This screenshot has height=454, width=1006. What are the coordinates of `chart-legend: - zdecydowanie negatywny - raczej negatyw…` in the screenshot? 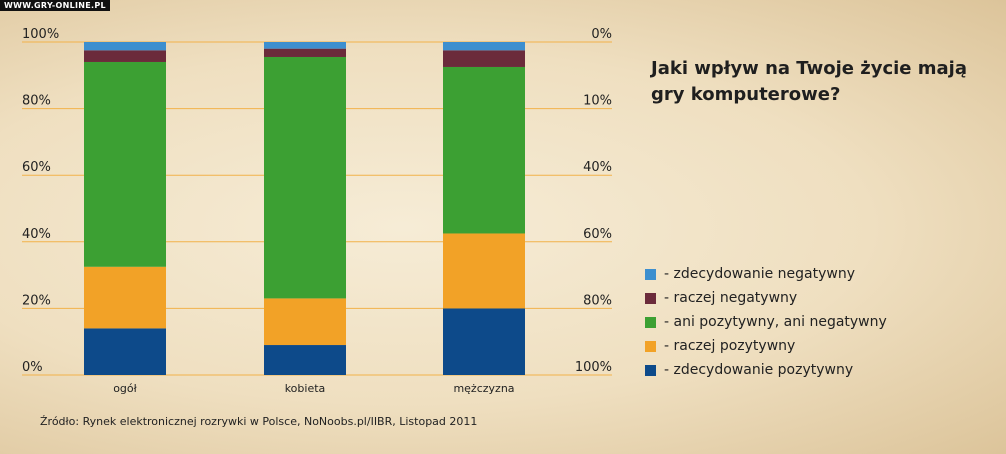 It's located at (766, 322).